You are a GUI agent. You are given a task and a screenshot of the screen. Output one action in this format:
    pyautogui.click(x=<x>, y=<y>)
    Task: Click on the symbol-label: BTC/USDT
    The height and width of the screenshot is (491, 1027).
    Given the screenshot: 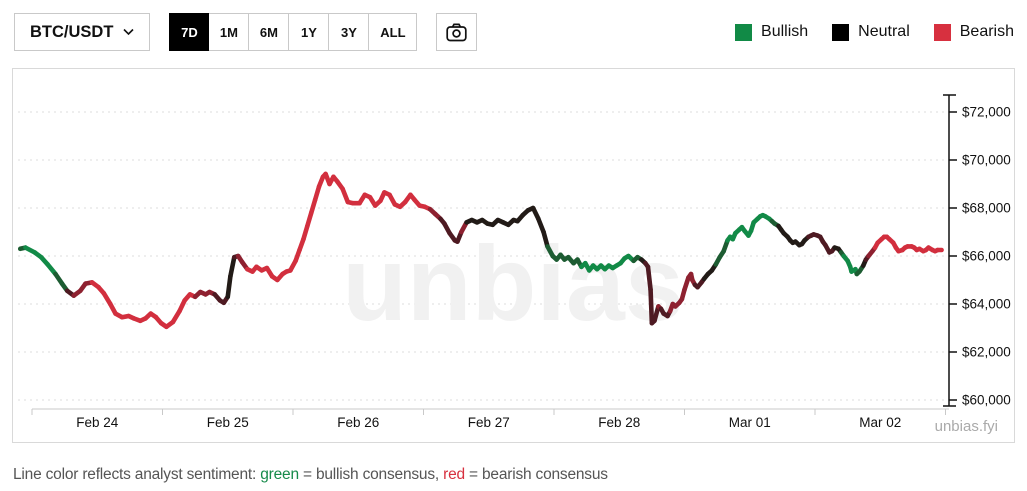 What is the action you would take?
    pyautogui.click(x=72, y=31)
    